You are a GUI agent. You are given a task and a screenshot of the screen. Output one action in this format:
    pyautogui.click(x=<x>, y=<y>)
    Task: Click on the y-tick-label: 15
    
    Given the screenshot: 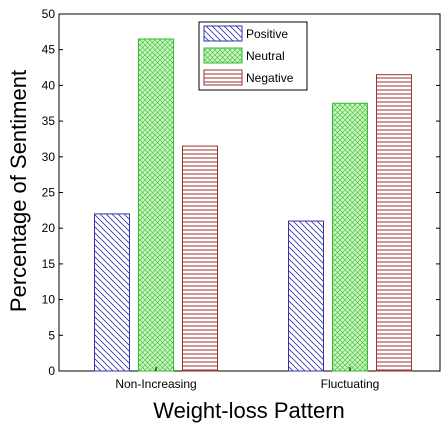 What is the action you would take?
    pyautogui.click(x=49, y=264)
    